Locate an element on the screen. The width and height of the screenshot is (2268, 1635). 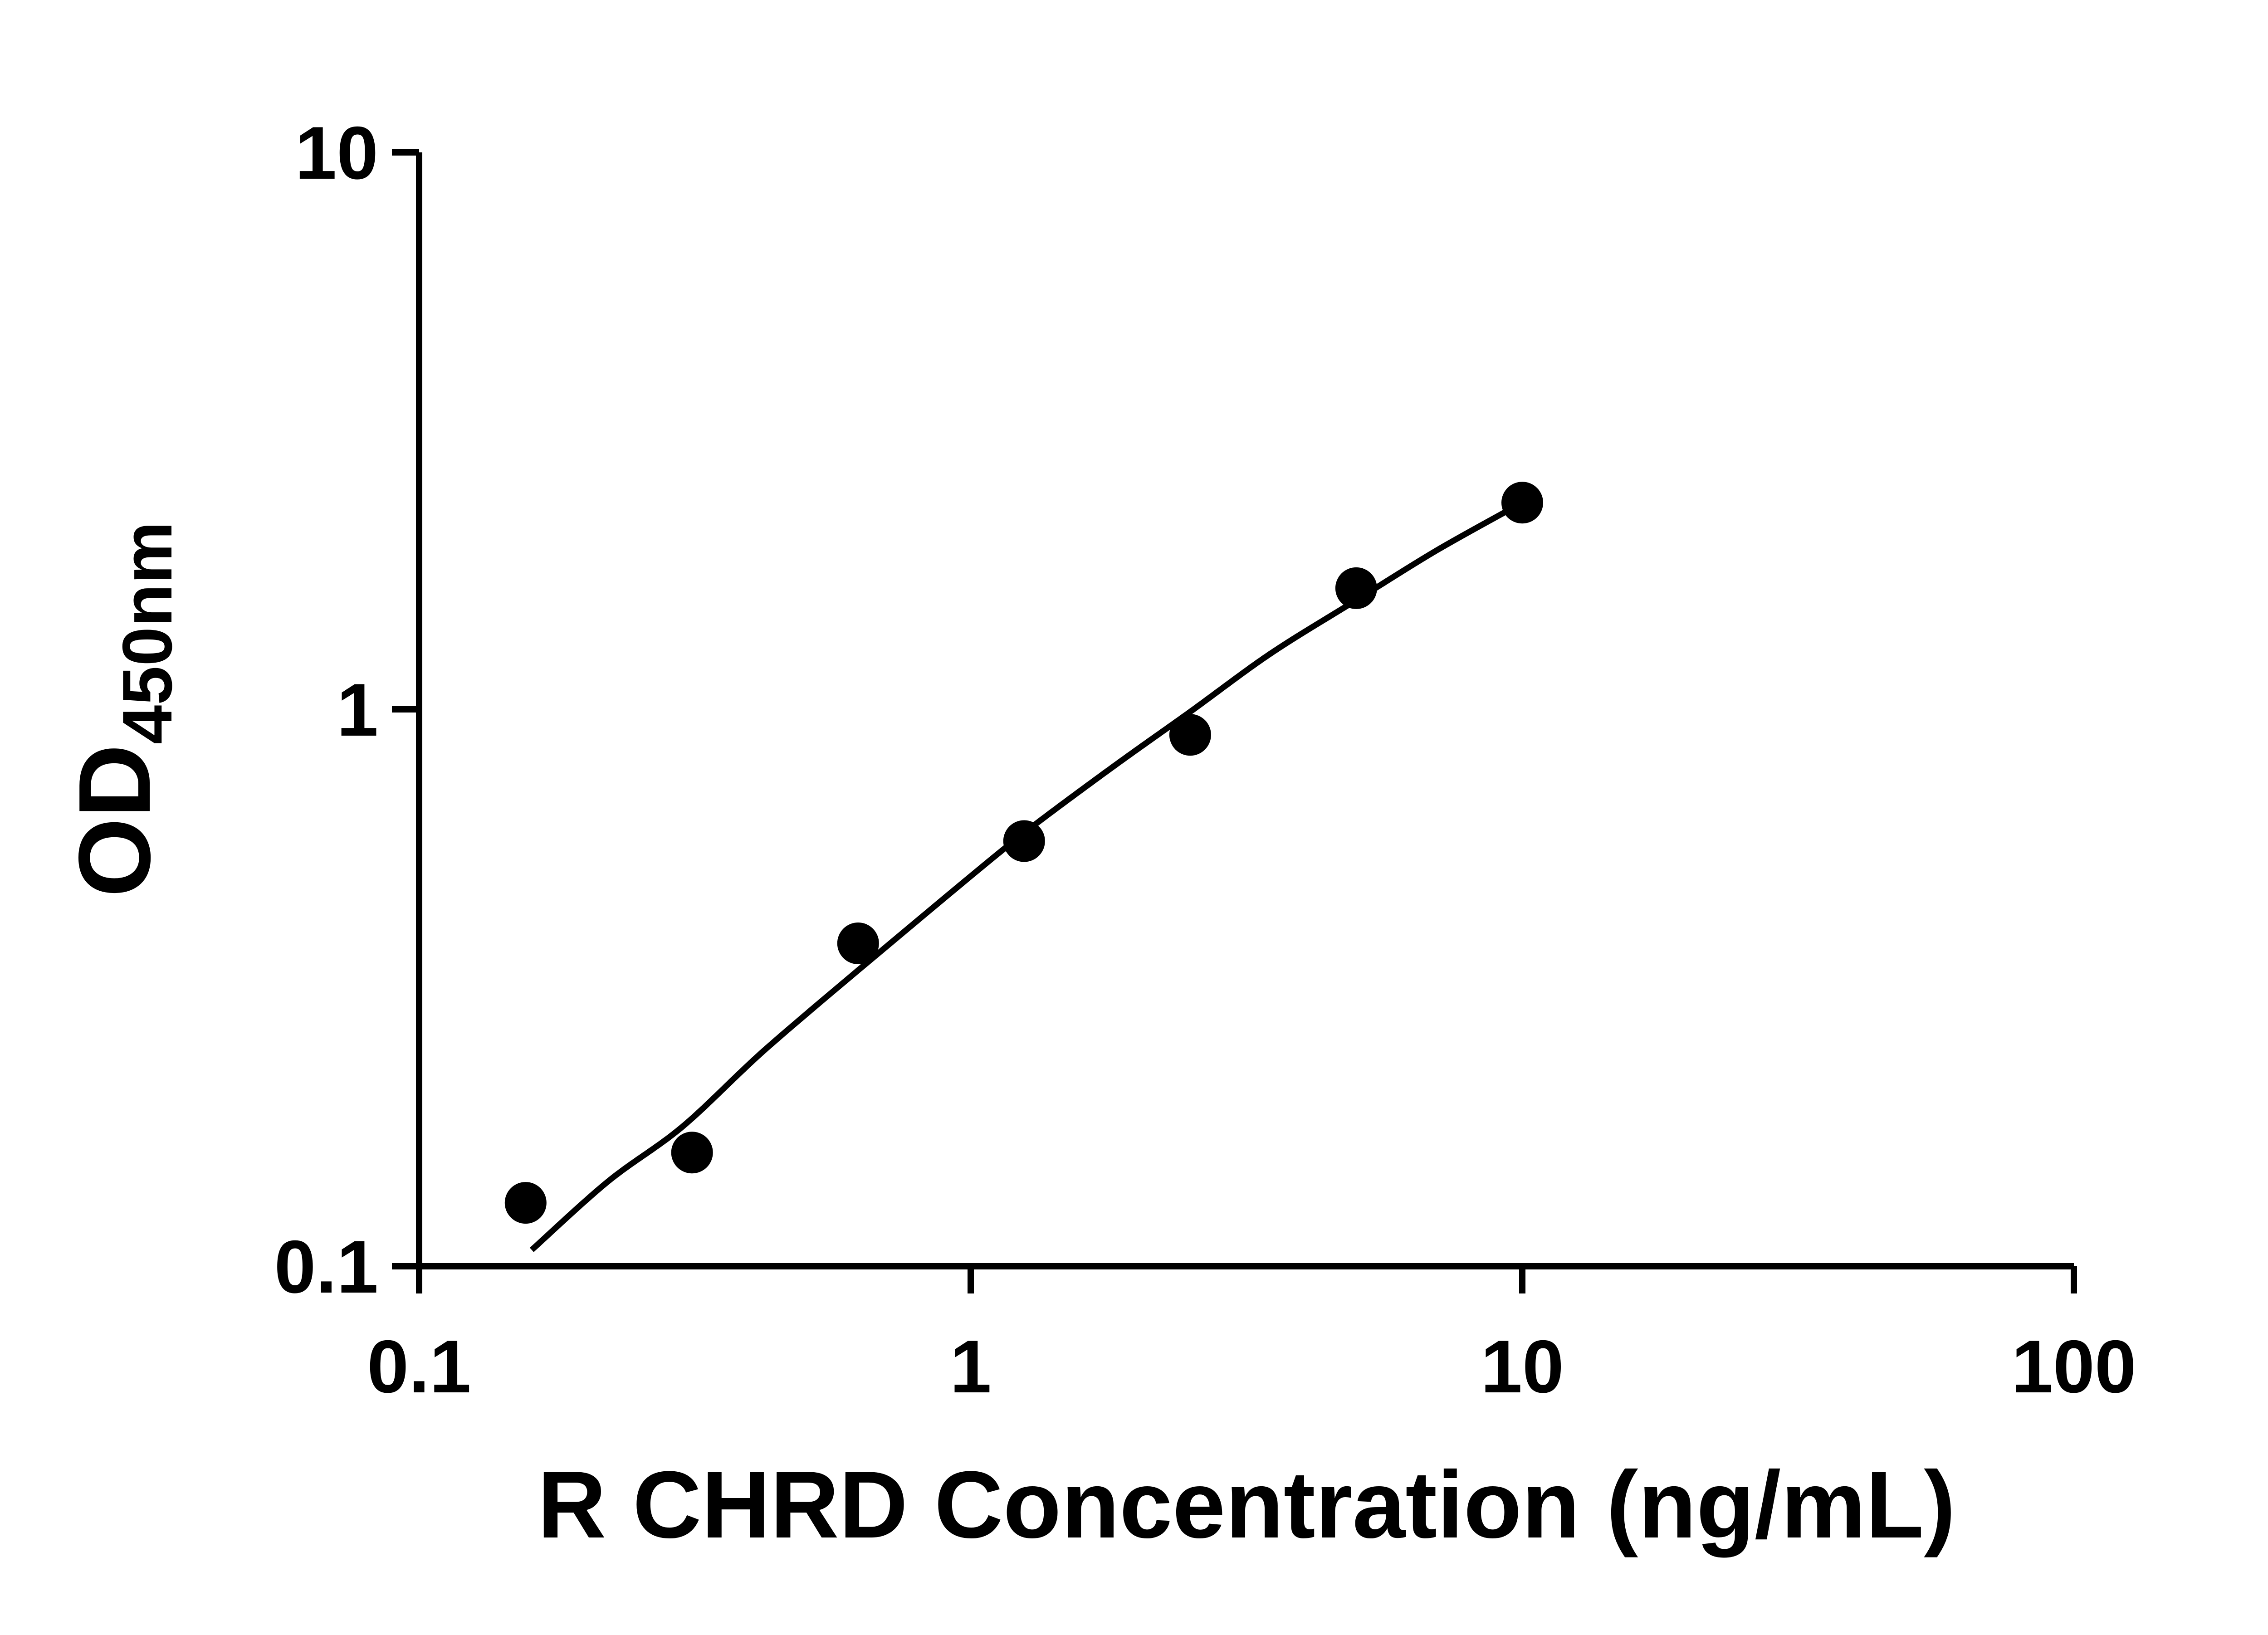
y-axis-title-main: OD is located at coordinates (114, 821).